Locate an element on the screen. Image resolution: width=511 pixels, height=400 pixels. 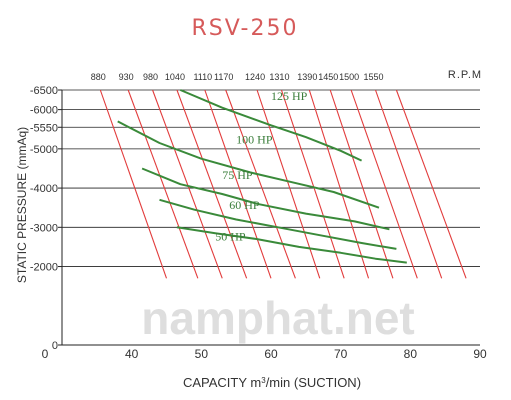
hp-label-0: 125 HP is located at coordinates (289, 96).